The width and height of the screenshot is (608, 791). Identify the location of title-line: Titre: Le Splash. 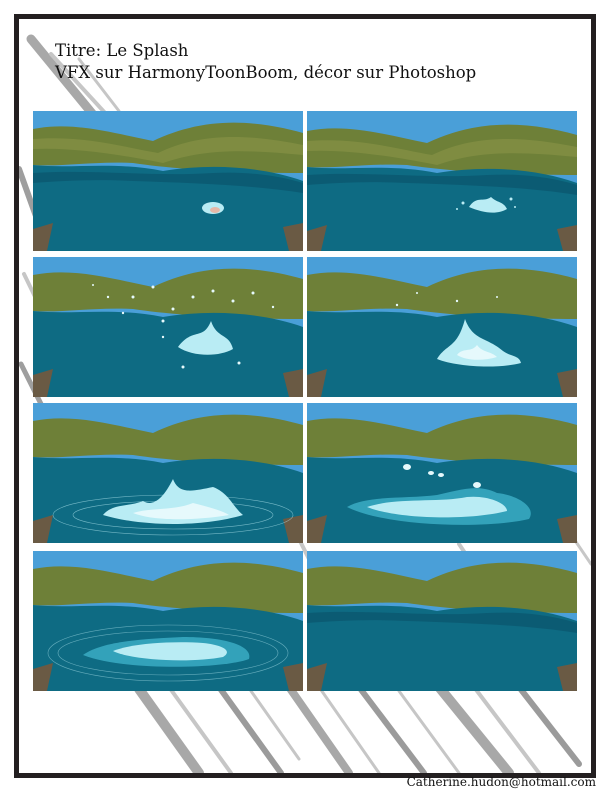
(122, 50).